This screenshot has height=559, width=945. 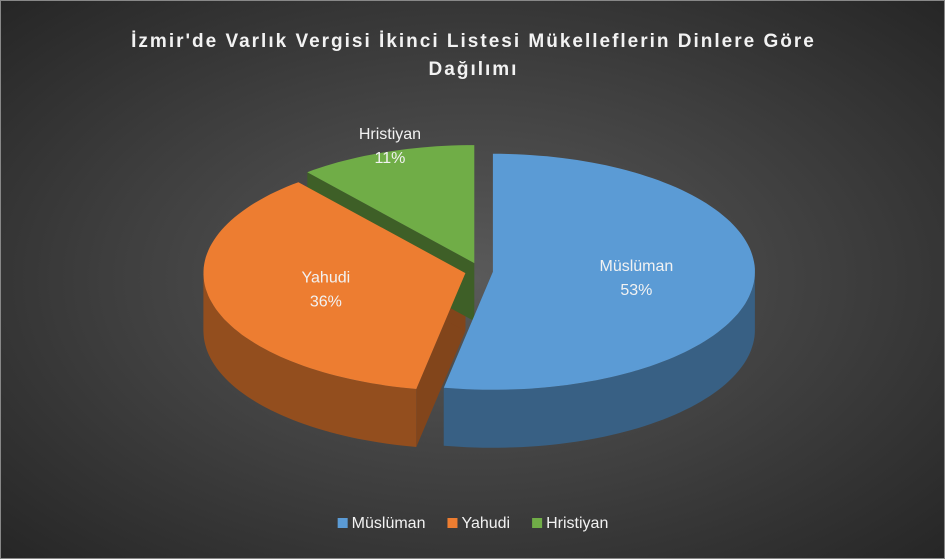 What do you see at coordinates (636, 290) in the screenshot?
I see `data-label: 53%` at bounding box center [636, 290].